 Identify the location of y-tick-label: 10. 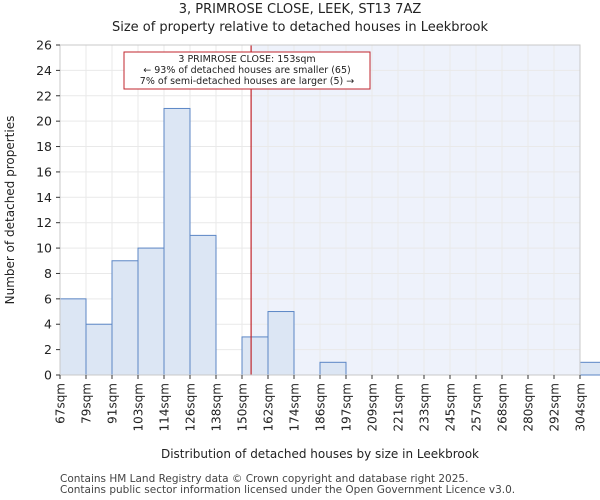
(44, 248).